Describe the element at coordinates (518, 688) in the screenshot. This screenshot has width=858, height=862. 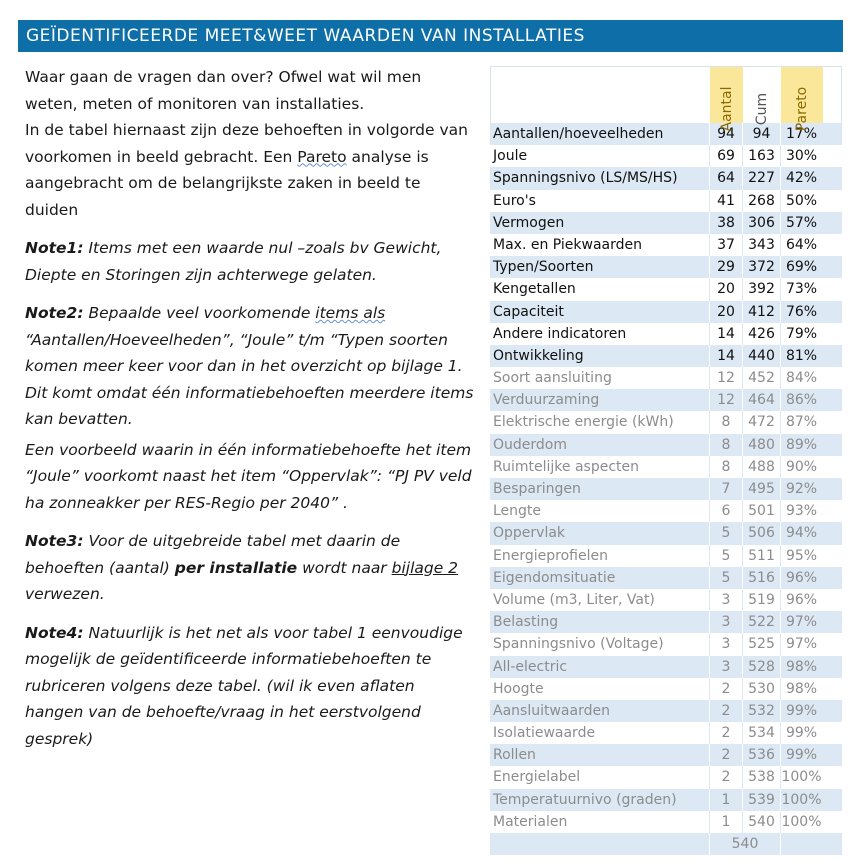
I see `item-name-cell: Hoogte` at that location.